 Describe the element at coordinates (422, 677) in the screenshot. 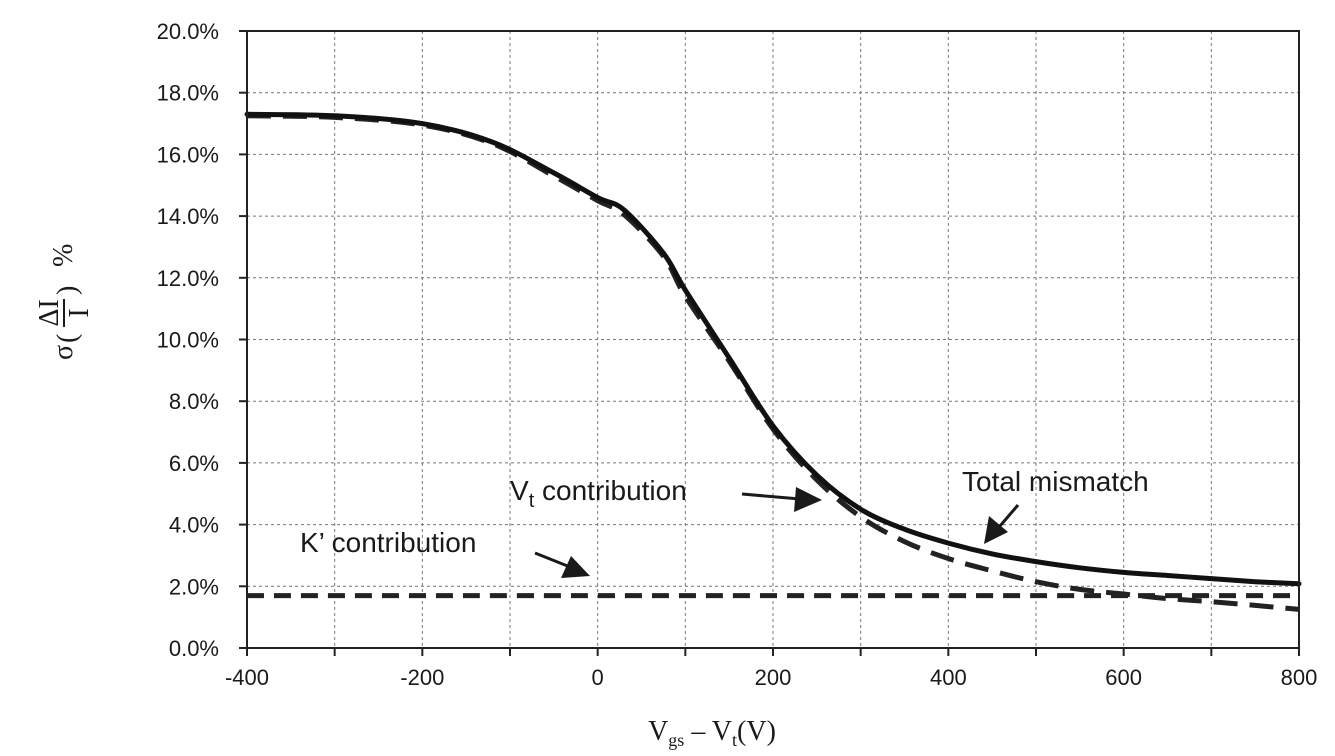

I see `x-tick-label: -200` at that location.